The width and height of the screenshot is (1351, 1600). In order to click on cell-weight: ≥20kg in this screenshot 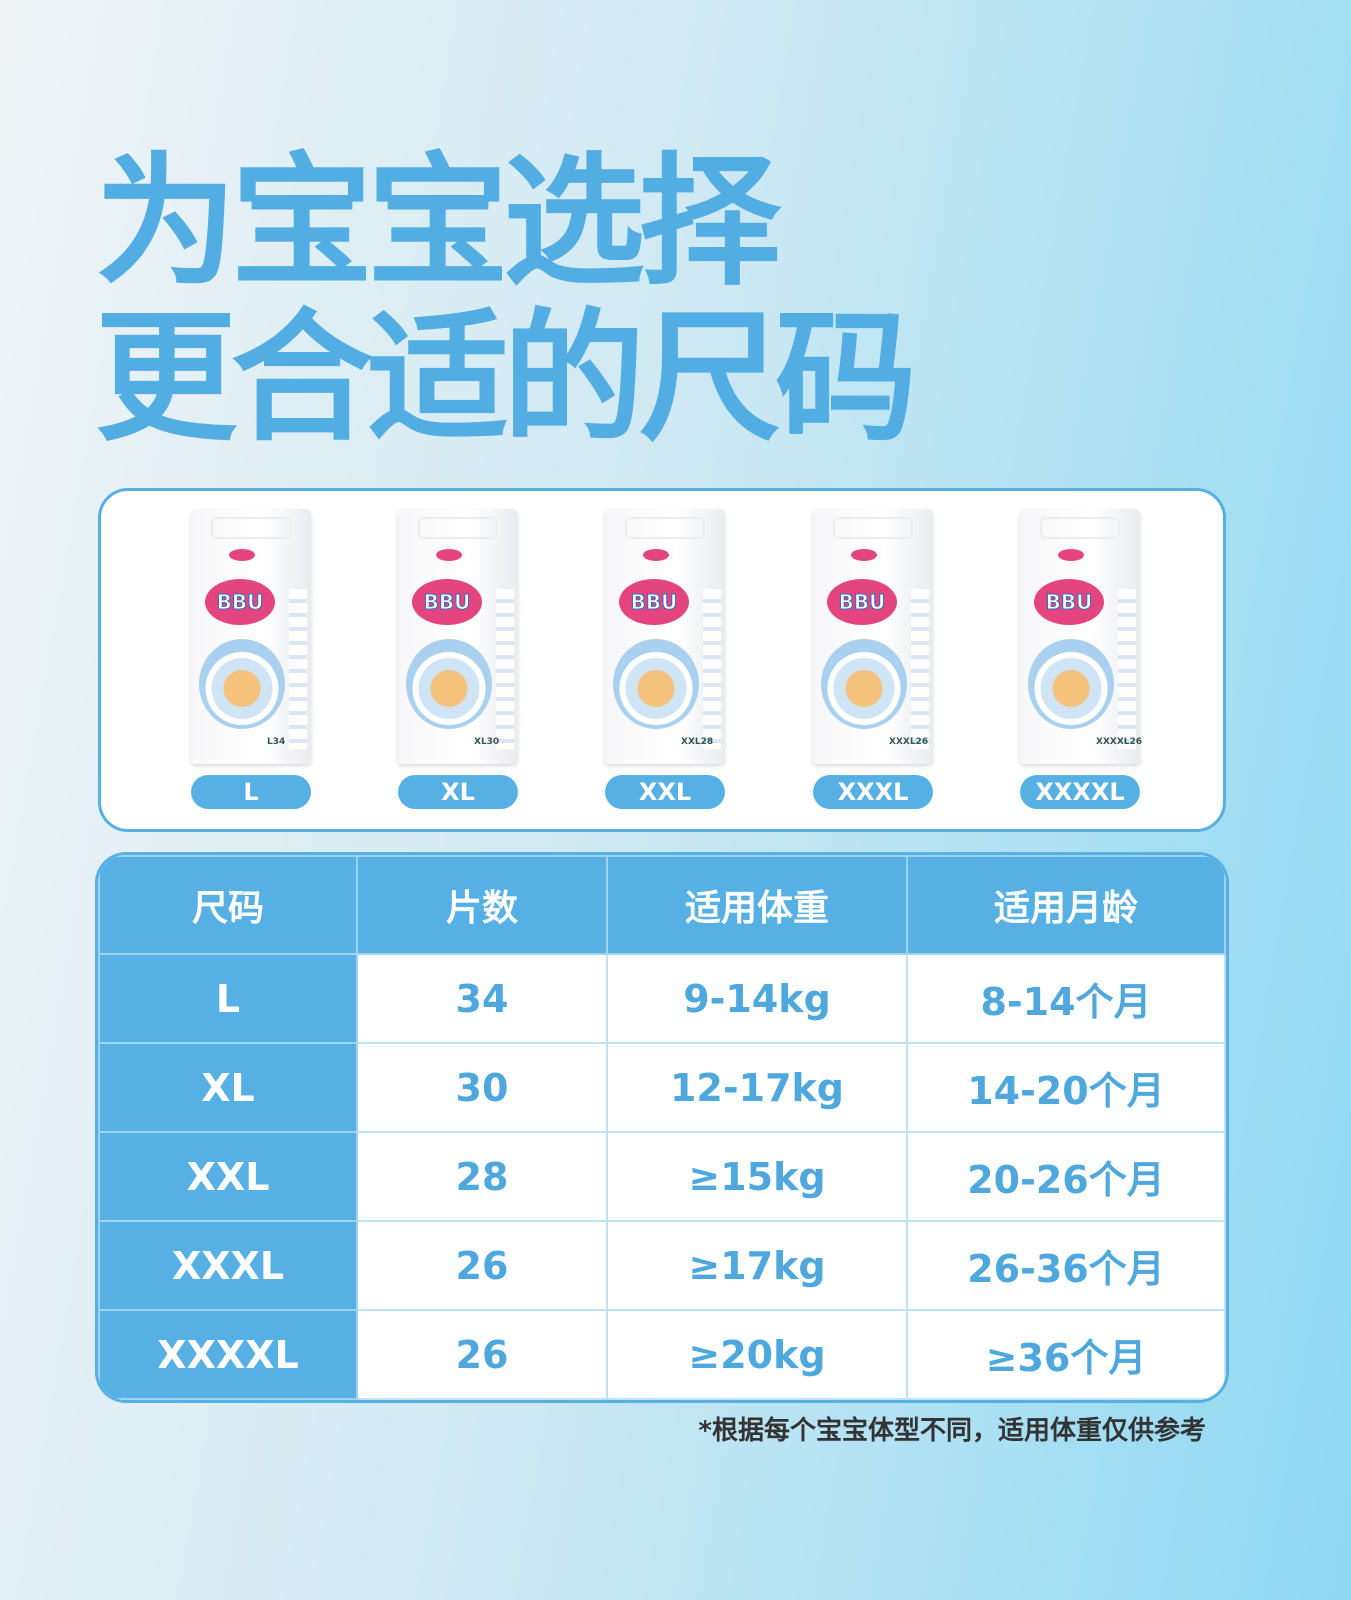, I will do `click(757, 1354)`.